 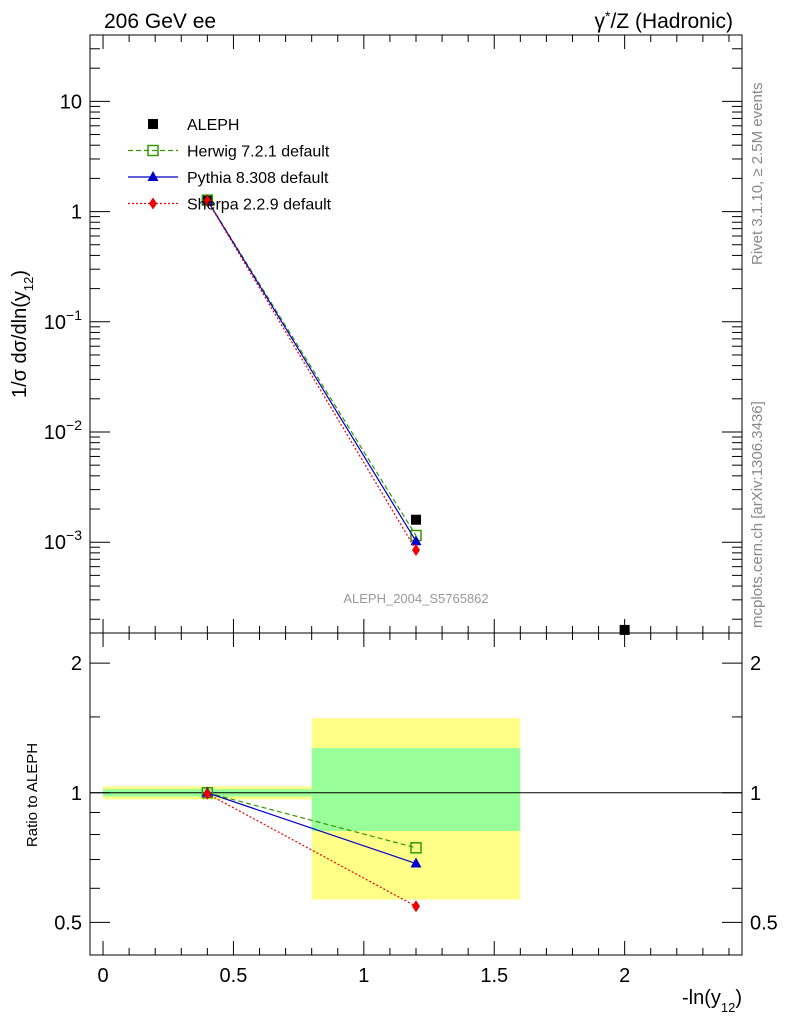 What do you see at coordinates (701, 998) in the screenshot?
I see `xlabel-prefix: -ln(y` at bounding box center [701, 998].